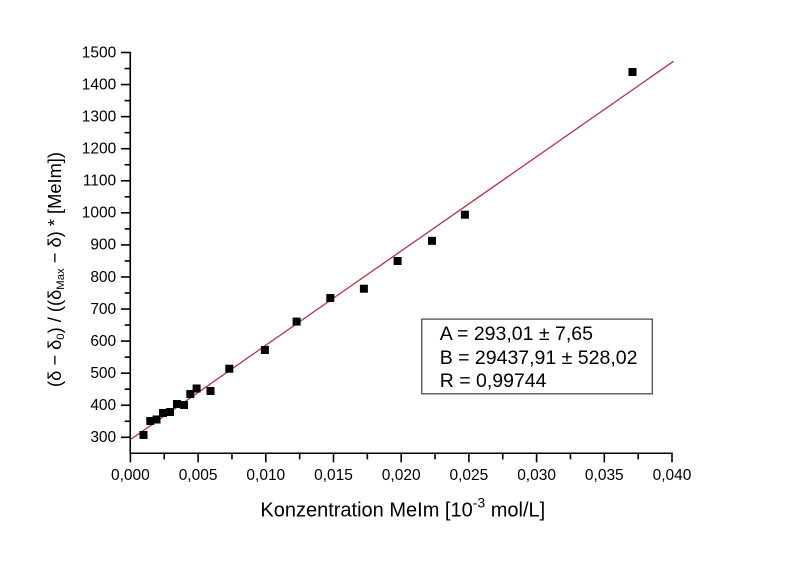  I want to click on svg-text: R = 0,99744, so click(493, 381).